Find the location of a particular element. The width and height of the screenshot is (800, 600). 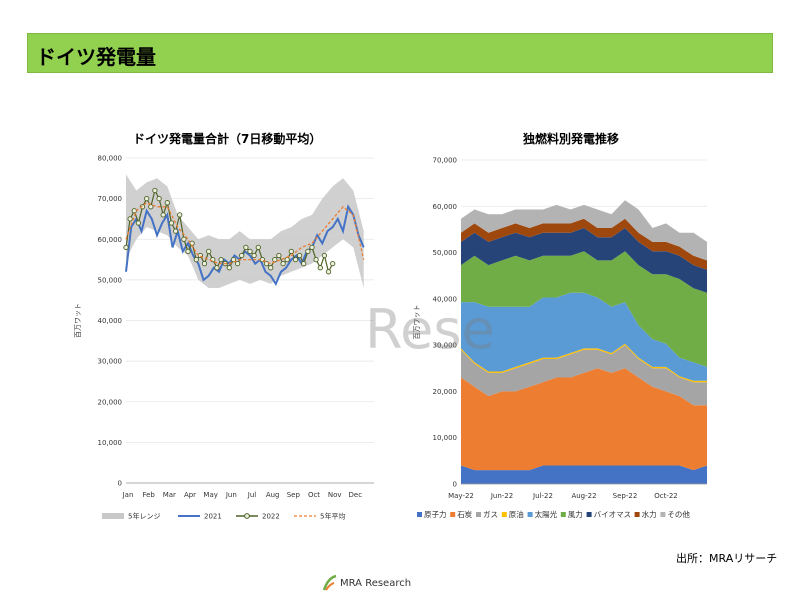

legend-label: 原子力 is located at coordinates (435, 514).